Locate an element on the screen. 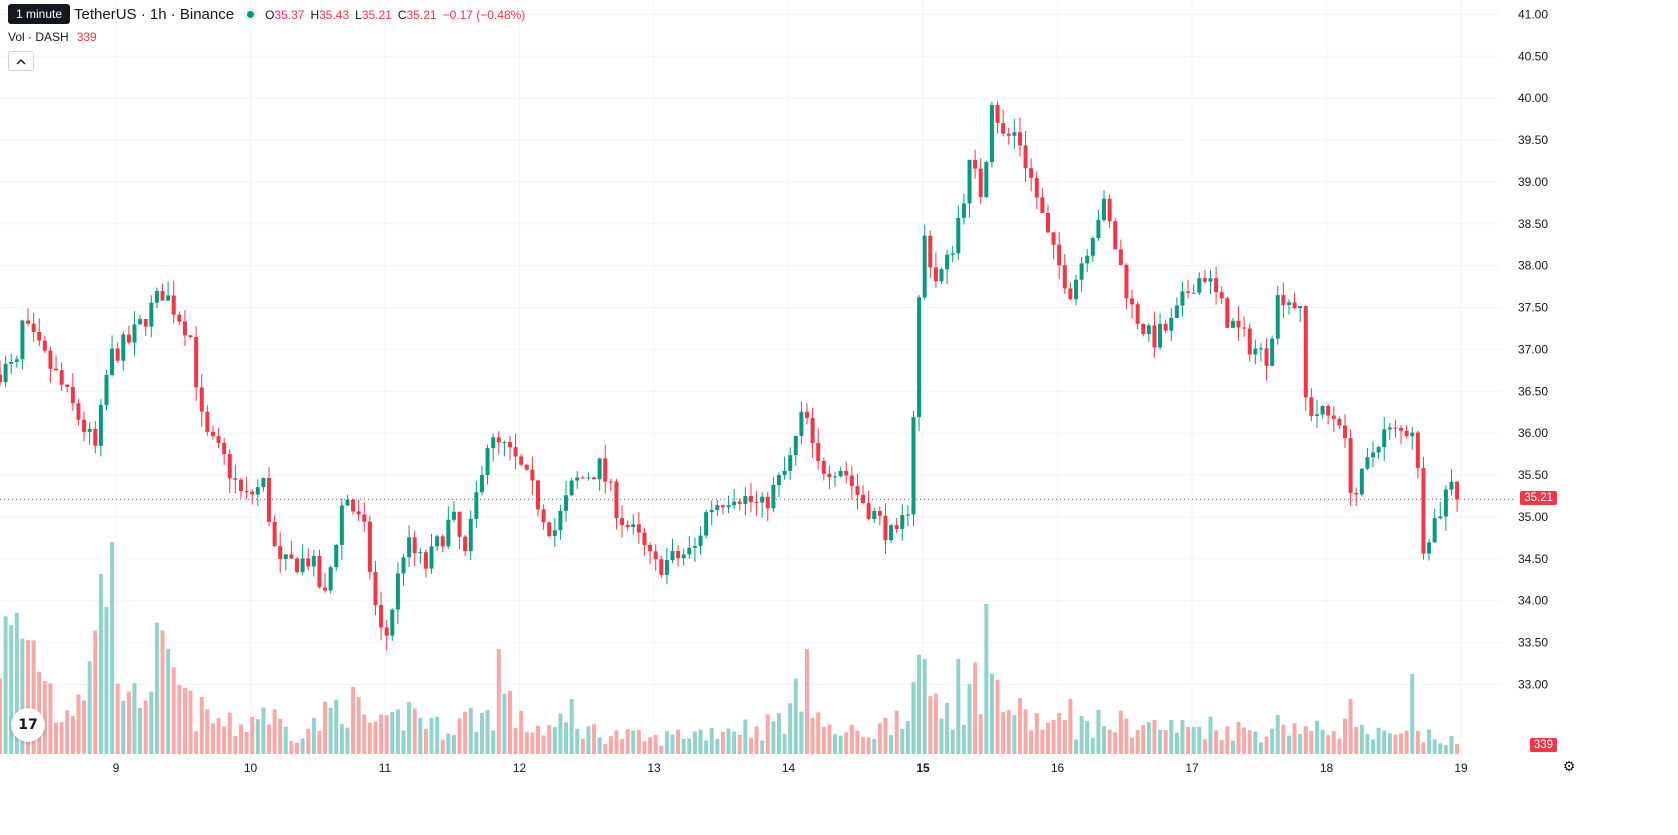  x-tick-label: 12 is located at coordinates (520, 768).